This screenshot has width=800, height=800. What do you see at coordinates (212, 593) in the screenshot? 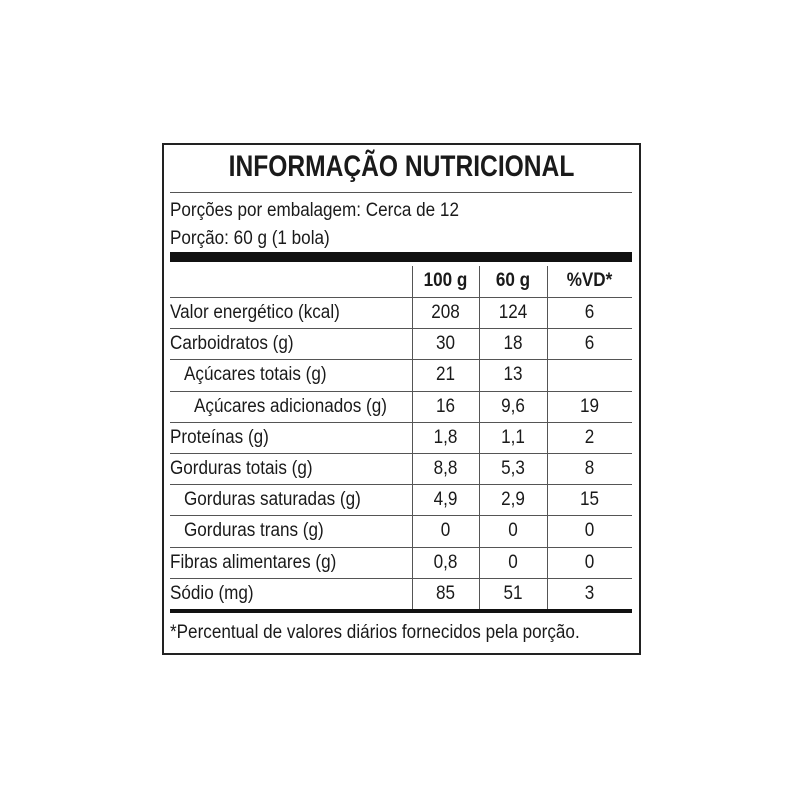
I see `row-label: Sódio (mg)` at bounding box center [212, 593].